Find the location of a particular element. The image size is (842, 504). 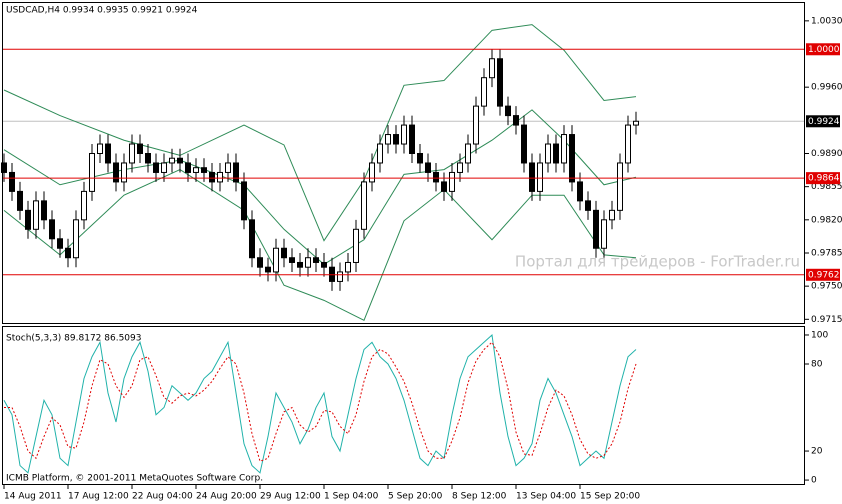

x-tick-label: 15 Sep 20:00 is located at coordinates (610, 497).